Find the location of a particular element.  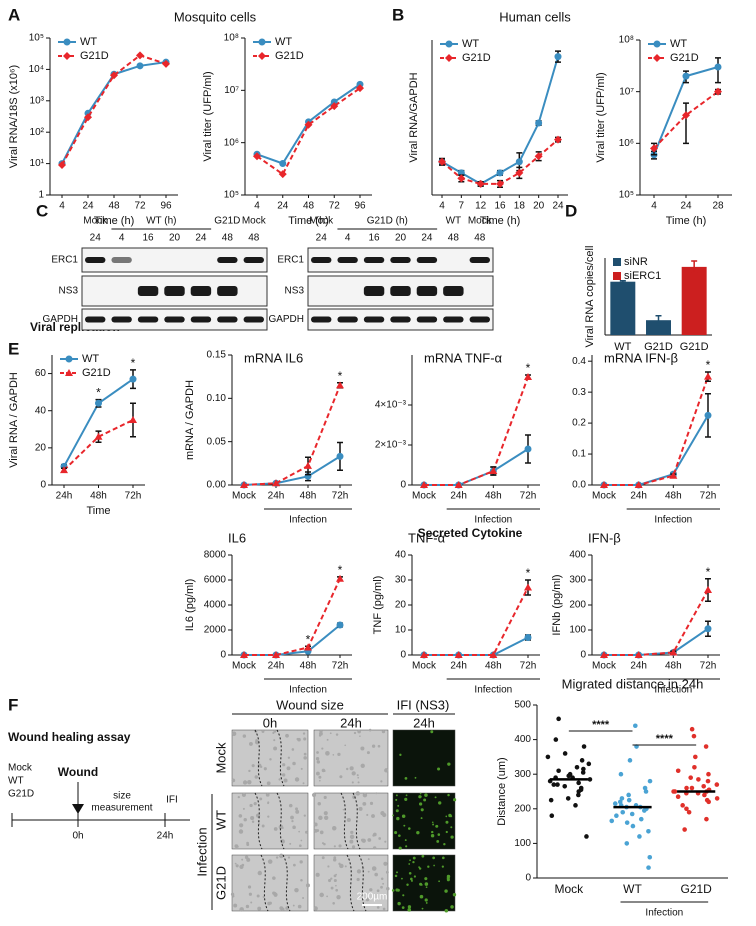

lane-label: 24 is located at coordinates (96, 238).